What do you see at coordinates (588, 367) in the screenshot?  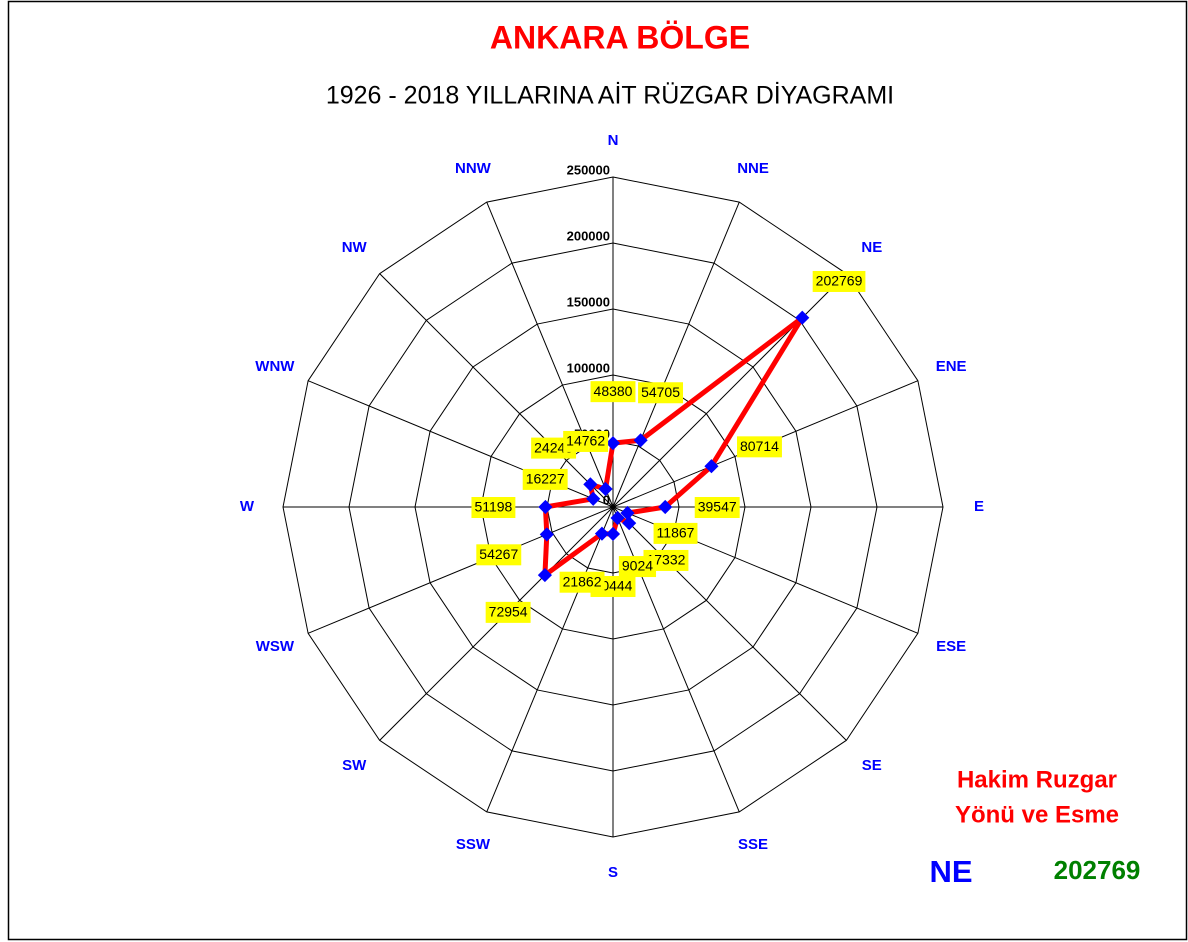 I see `y-tick-label: 100000` at bounding box center [588, 367].